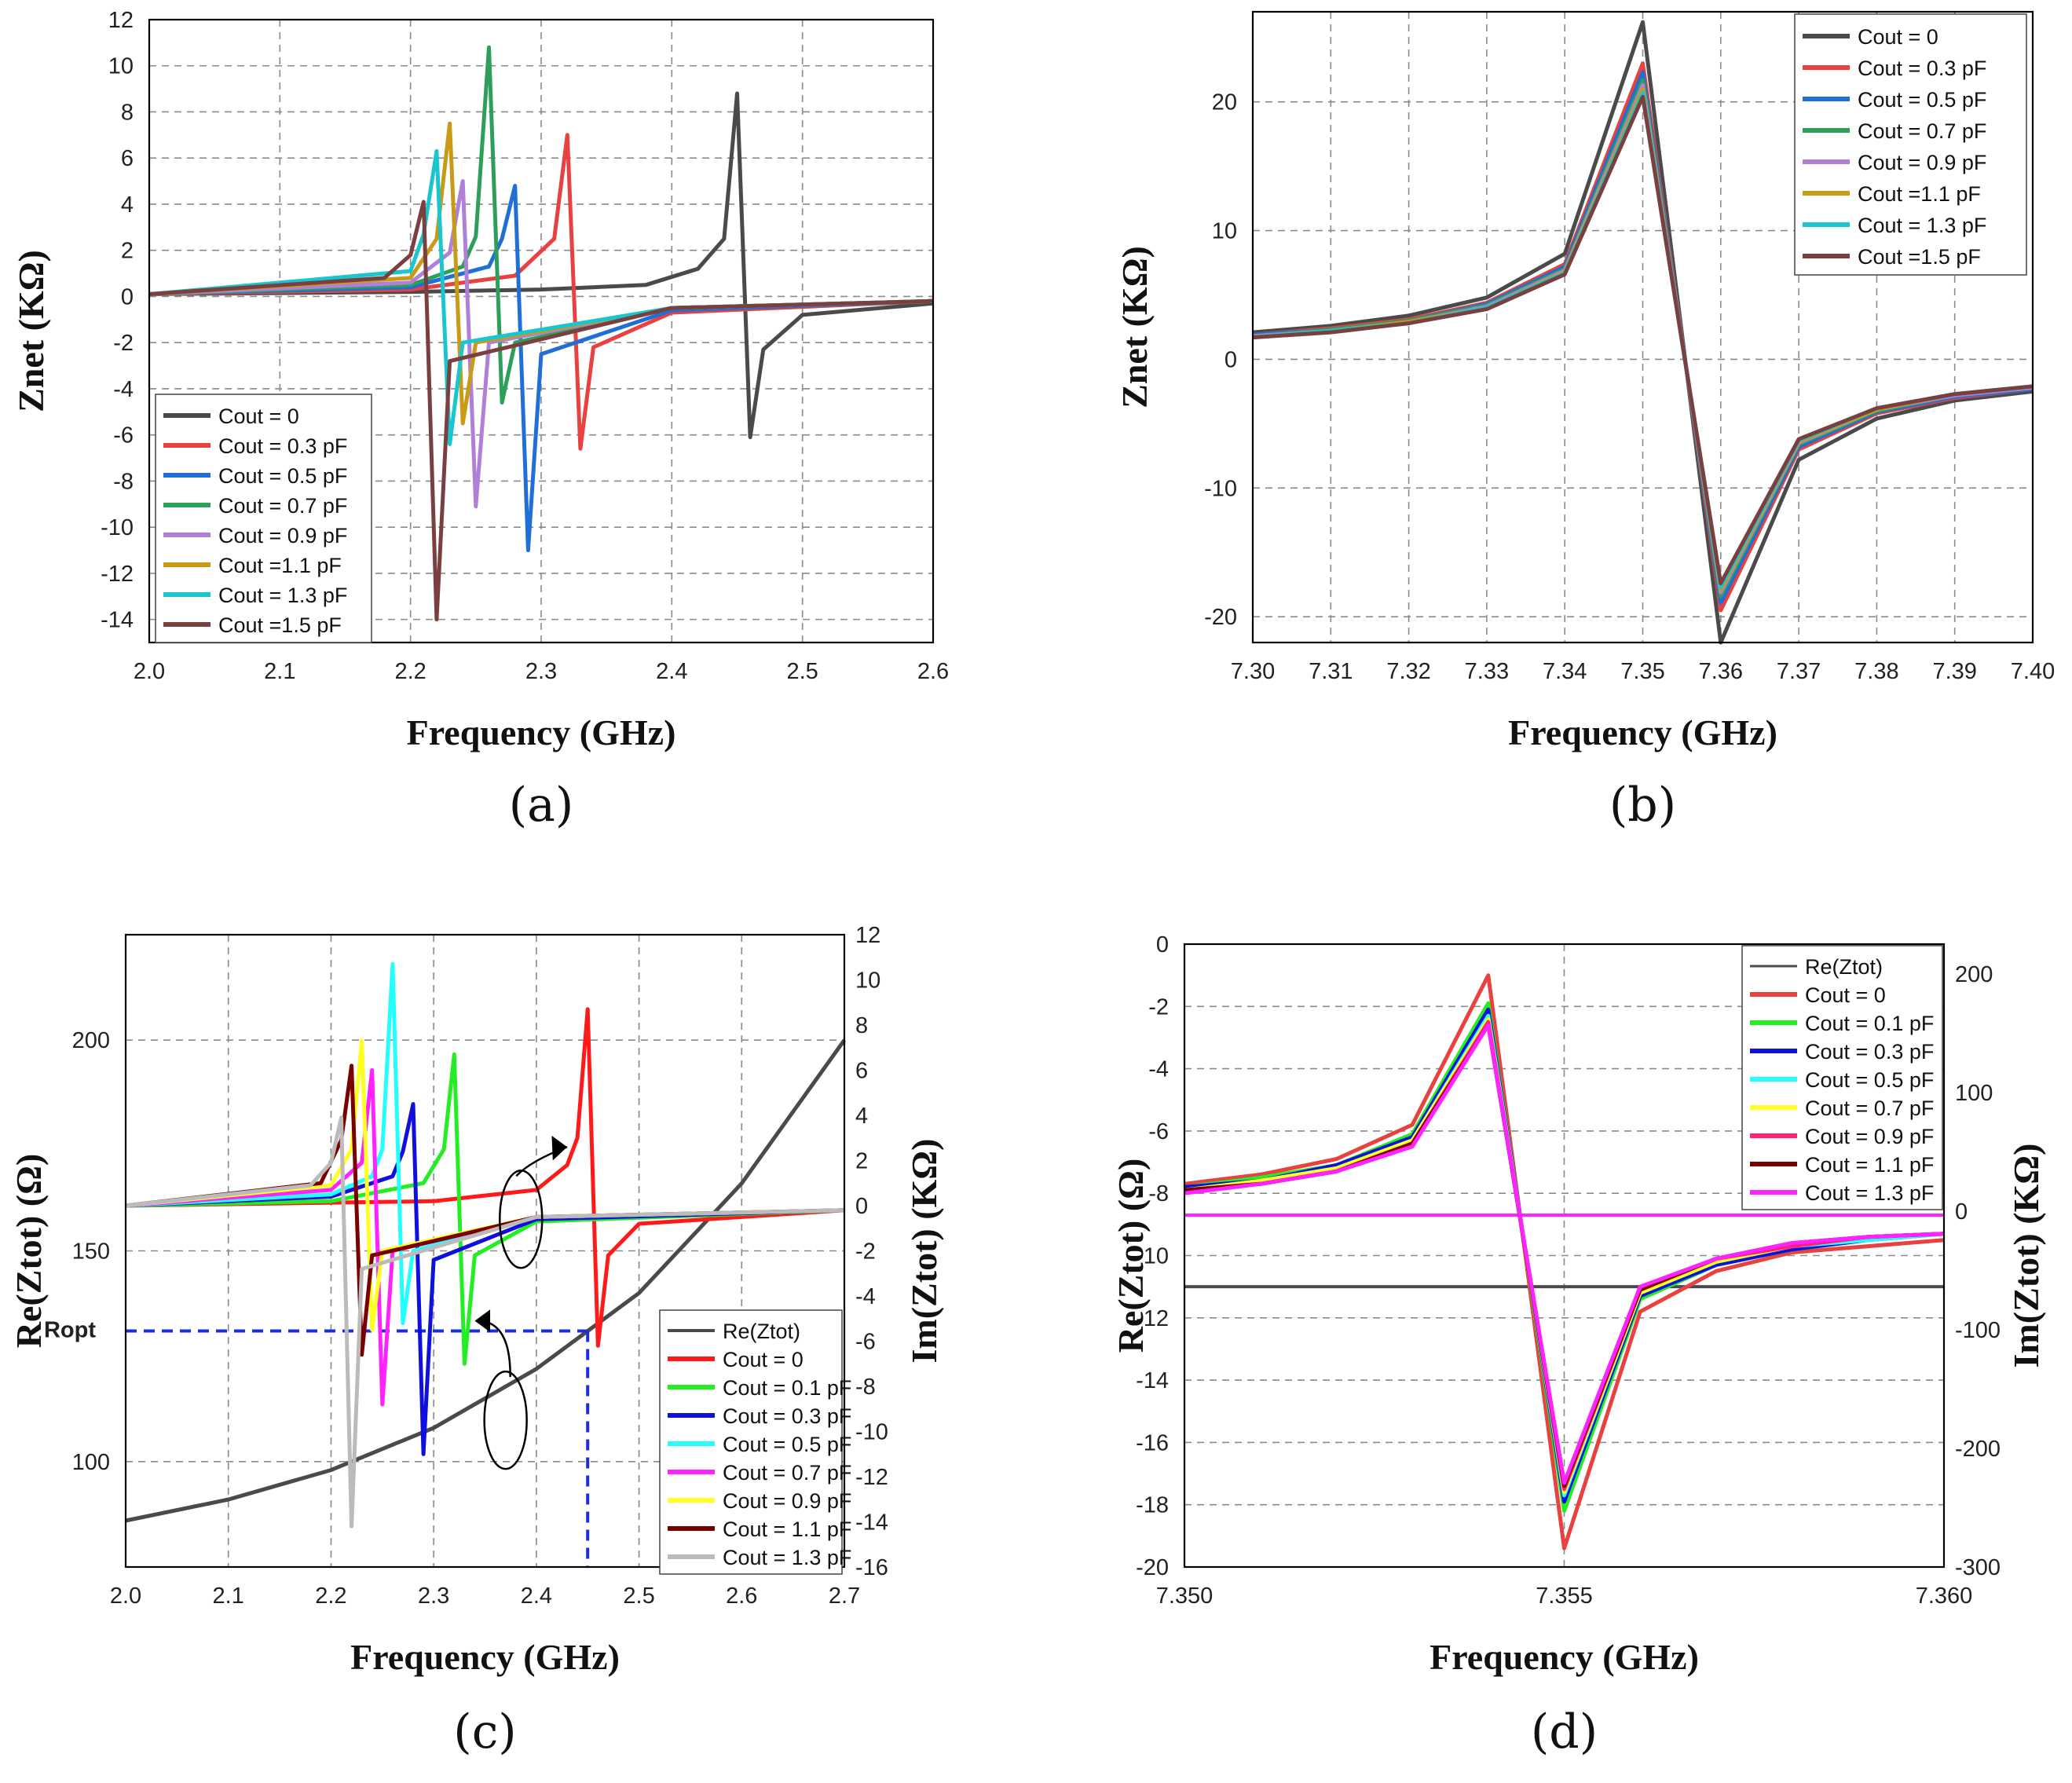  Describe the element at coordinates (865, 1252) in the screenshot. I see `y-right-tick-label: -2` at that location.